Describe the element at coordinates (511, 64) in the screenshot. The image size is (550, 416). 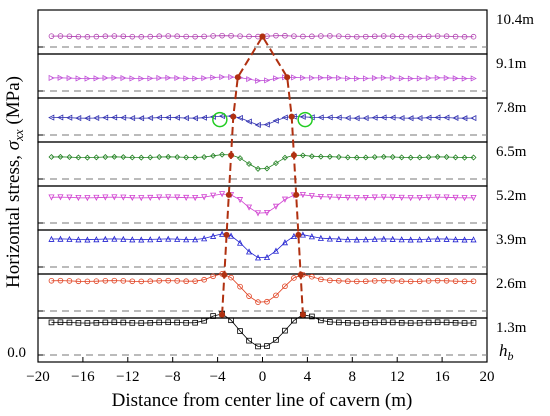
I see `series-label: 9.1m` at that location.